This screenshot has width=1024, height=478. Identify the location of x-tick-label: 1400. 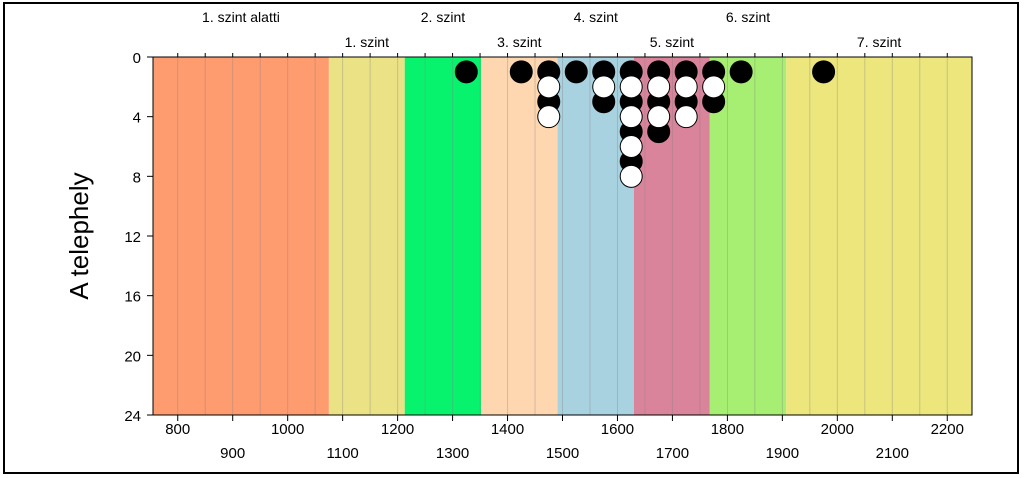
(507, 429).